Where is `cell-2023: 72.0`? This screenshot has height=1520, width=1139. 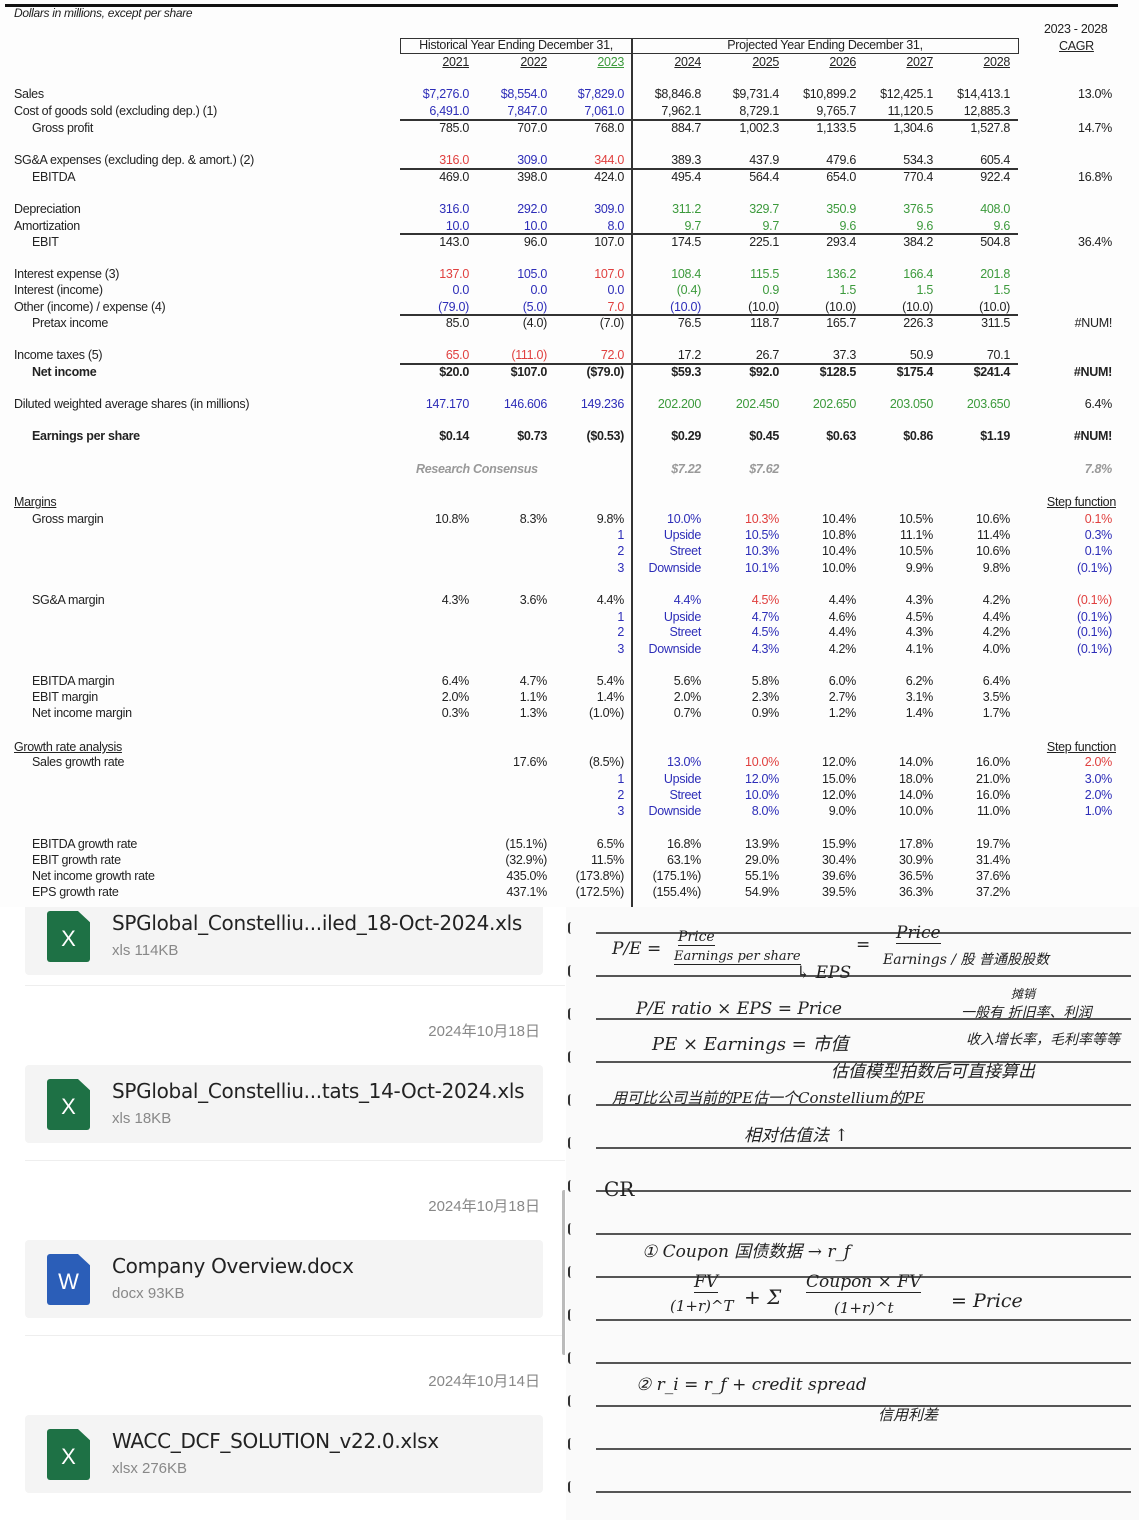 cell-2023: 72.0 is located at coordinates (612, 355).